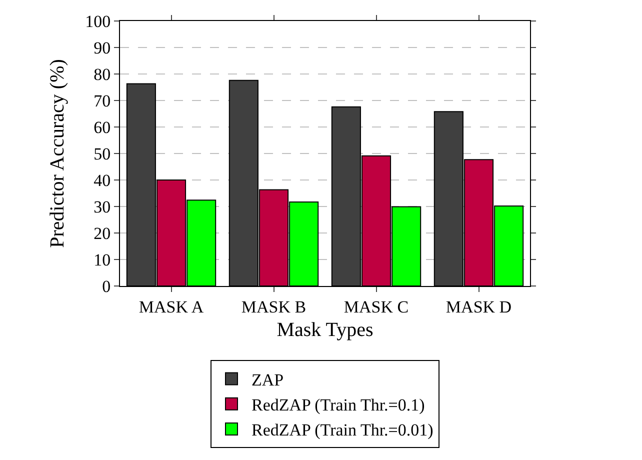 This screenshot has height=460, width=642. I want to click on y-tick-label: 80, so click(102, 74).